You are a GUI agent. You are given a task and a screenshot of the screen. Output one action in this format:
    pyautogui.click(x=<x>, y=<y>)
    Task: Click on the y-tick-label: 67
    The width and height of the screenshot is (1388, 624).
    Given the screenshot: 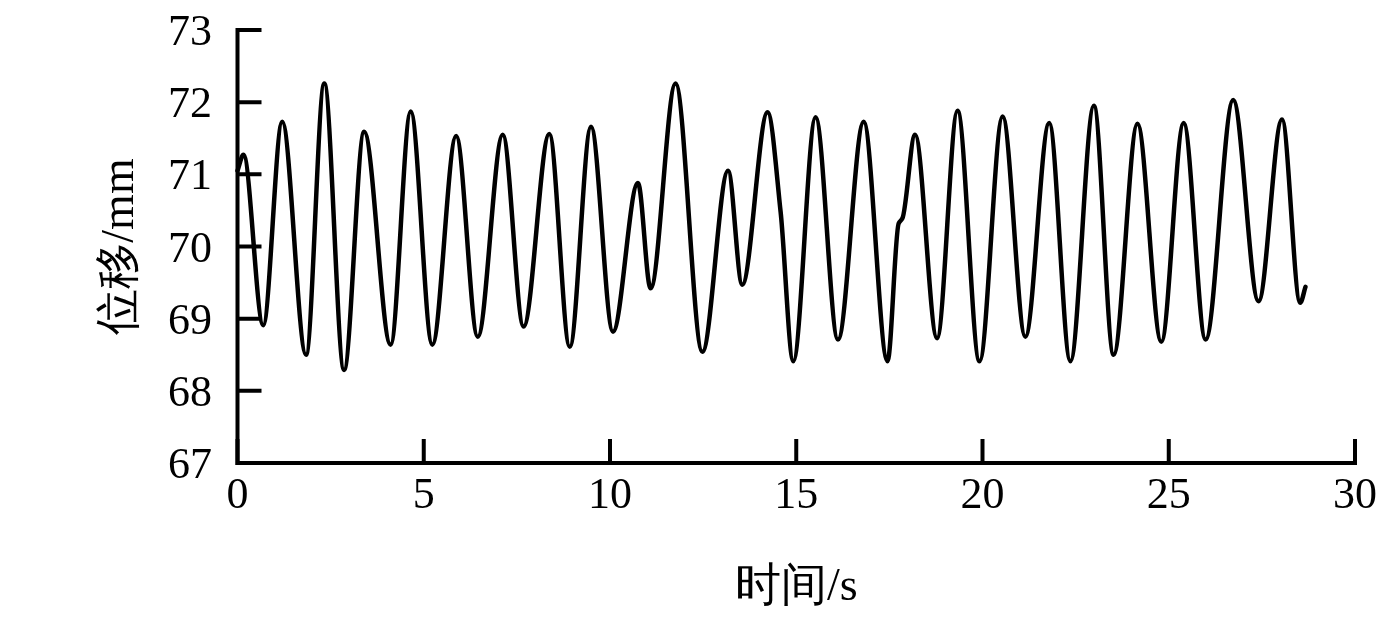 What is the action you would take?
    pyautogui.click(x=190, y=463)
    